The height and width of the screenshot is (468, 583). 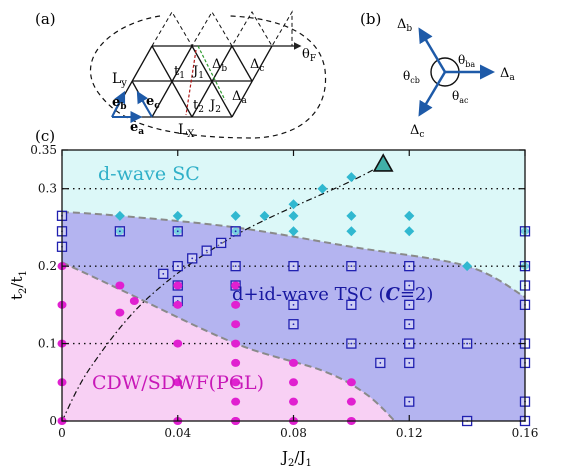 I want to click on region-label-tsc: d+id-wave TSC (C=2), so click(x=332, y=294).